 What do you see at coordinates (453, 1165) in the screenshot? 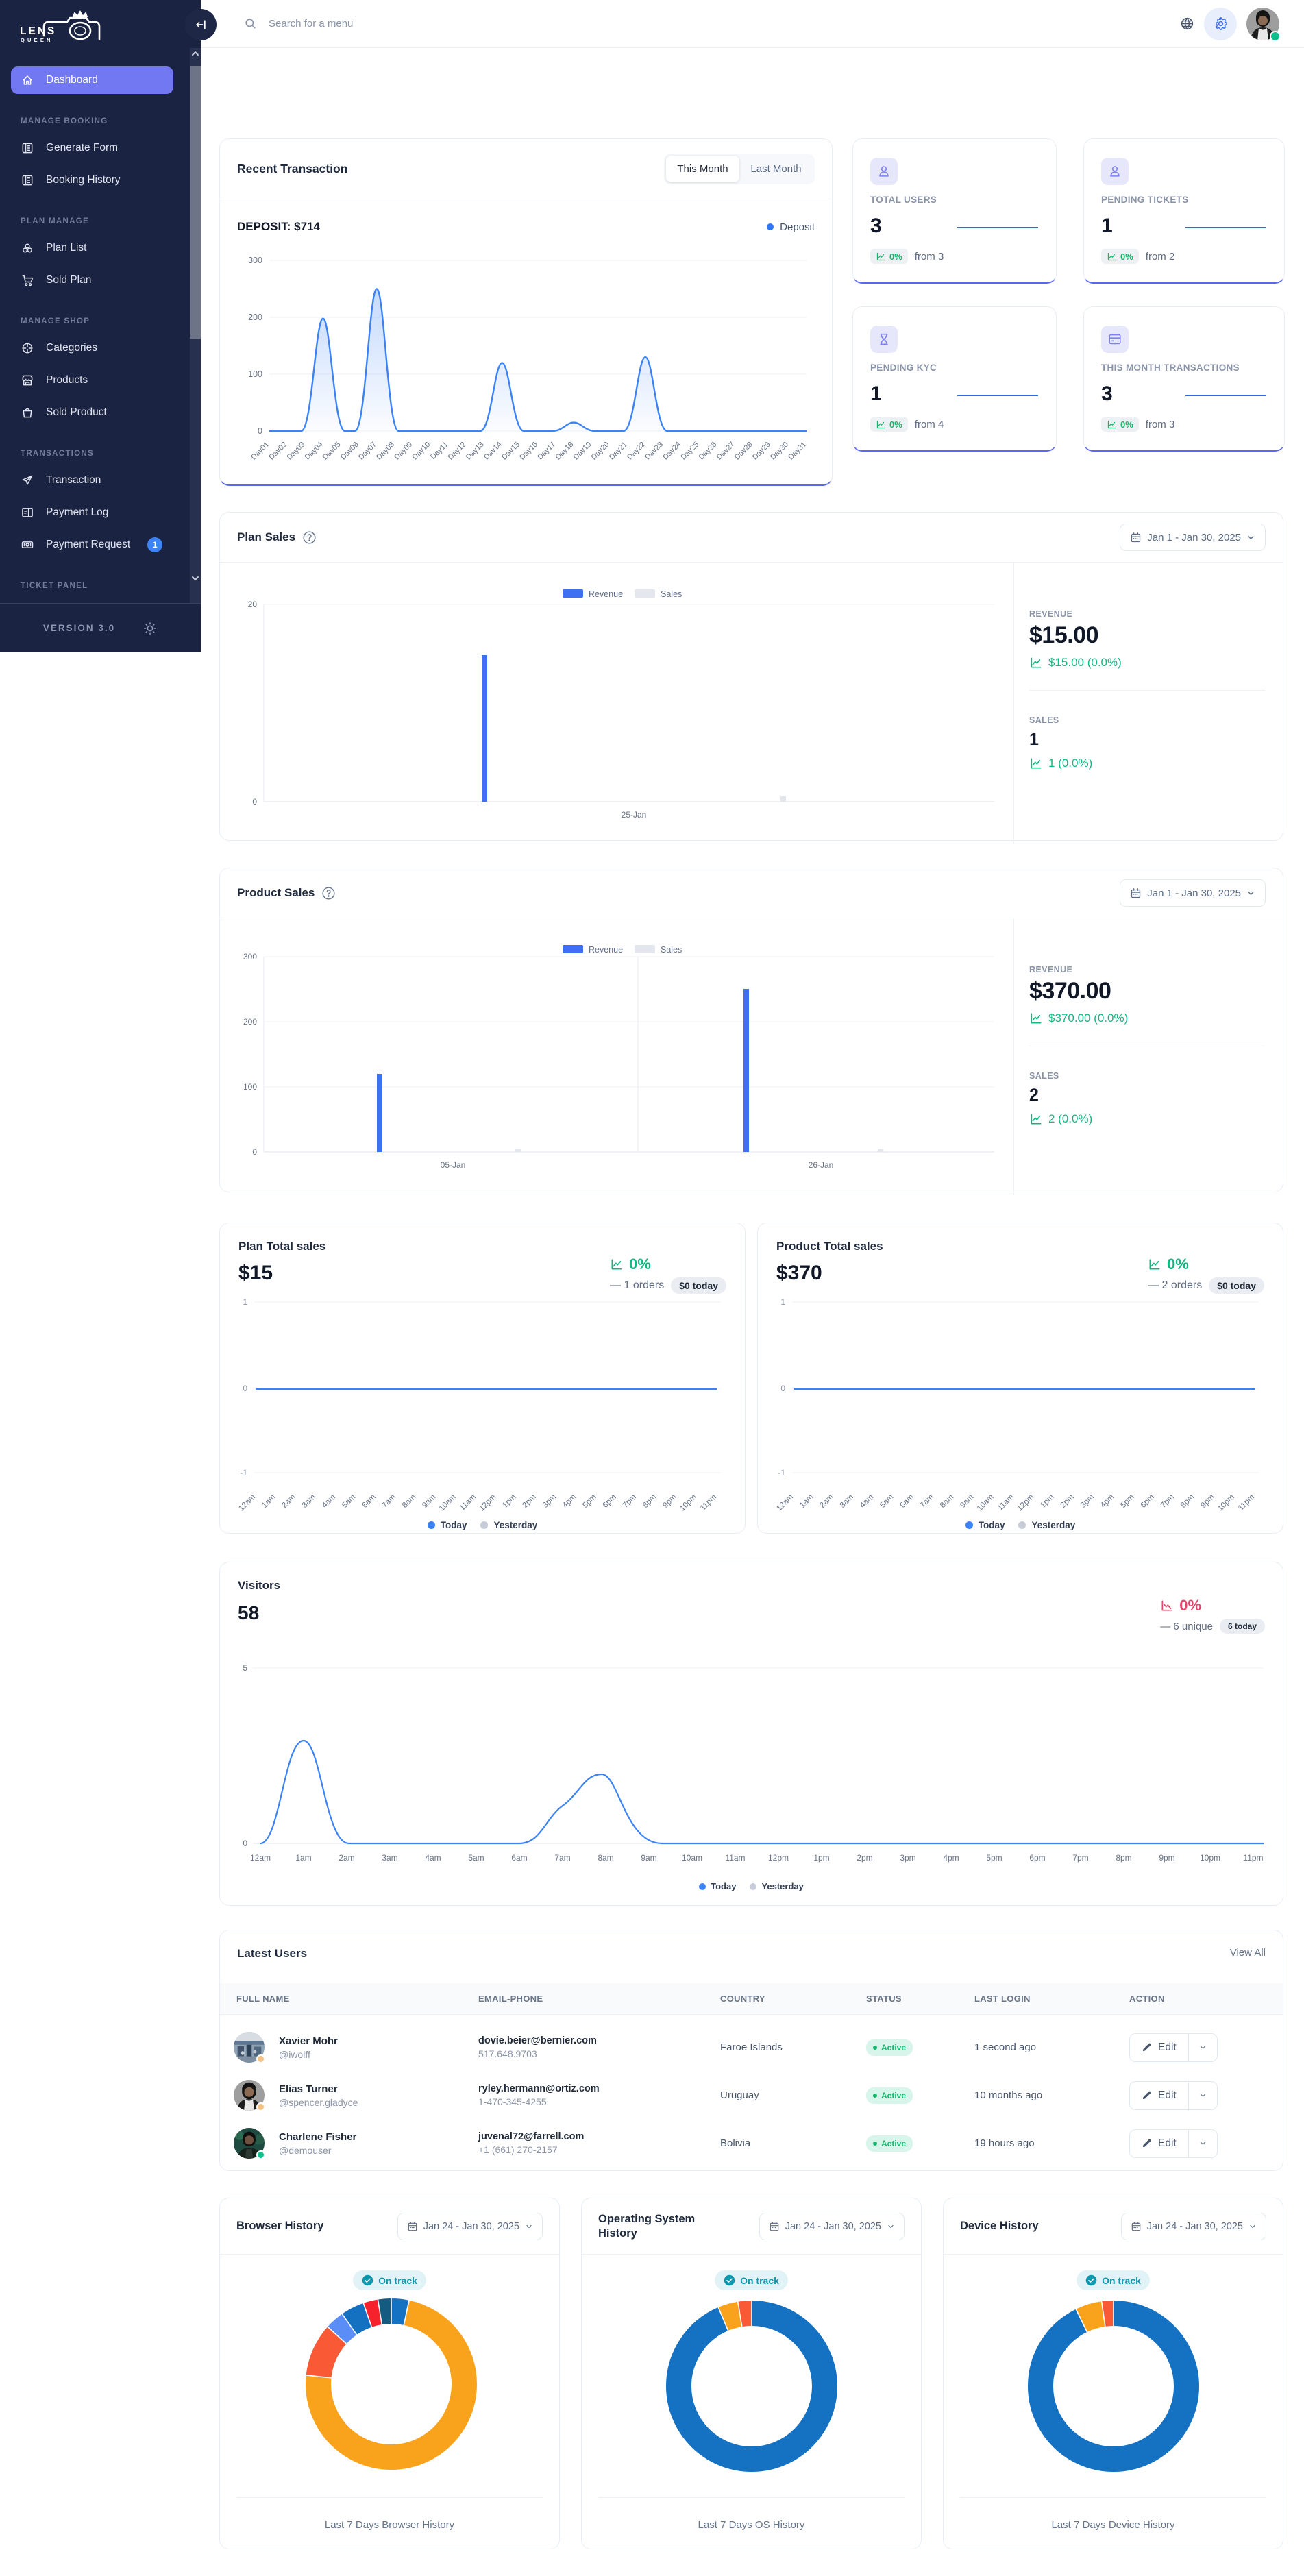
I see `svg-text: 05-Jan` at bounding box center [453, 1165].